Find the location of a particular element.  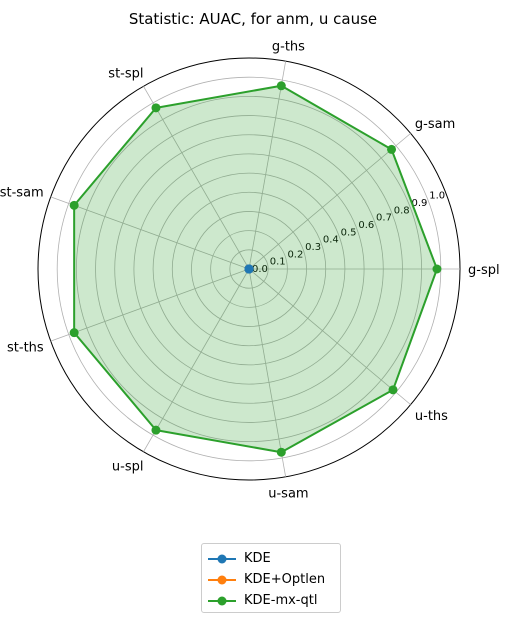

radial-tick-label: 0.0 is located at coordinates (260, 269).